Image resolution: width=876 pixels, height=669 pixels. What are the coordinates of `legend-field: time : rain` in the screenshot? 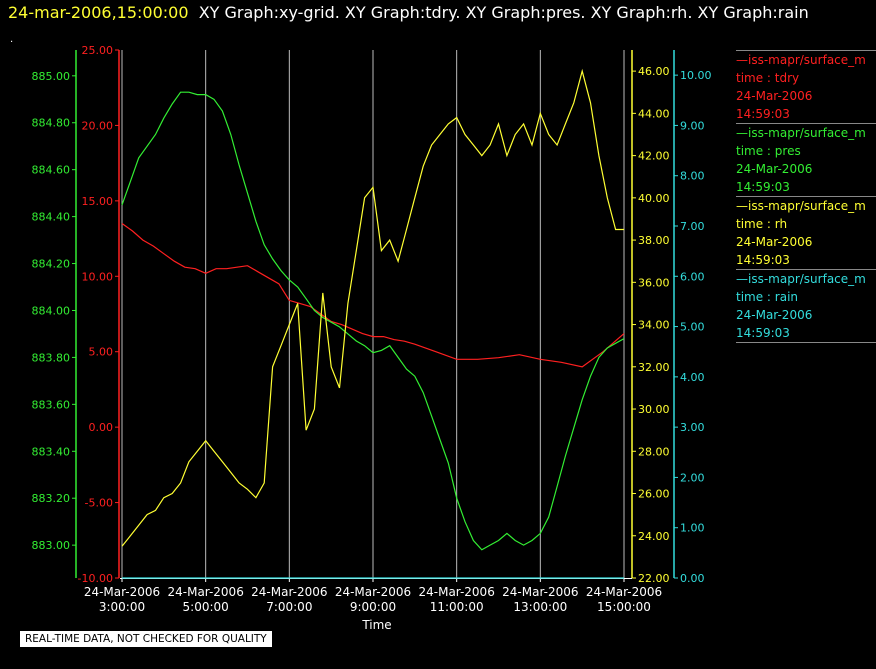 It's located at (767, 297).